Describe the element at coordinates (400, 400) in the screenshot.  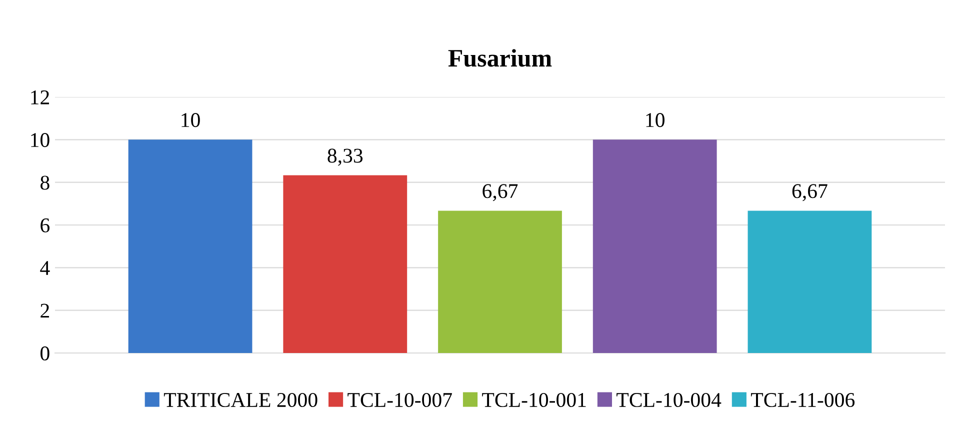
I see `legend-label: TCL-10-007` at that location.